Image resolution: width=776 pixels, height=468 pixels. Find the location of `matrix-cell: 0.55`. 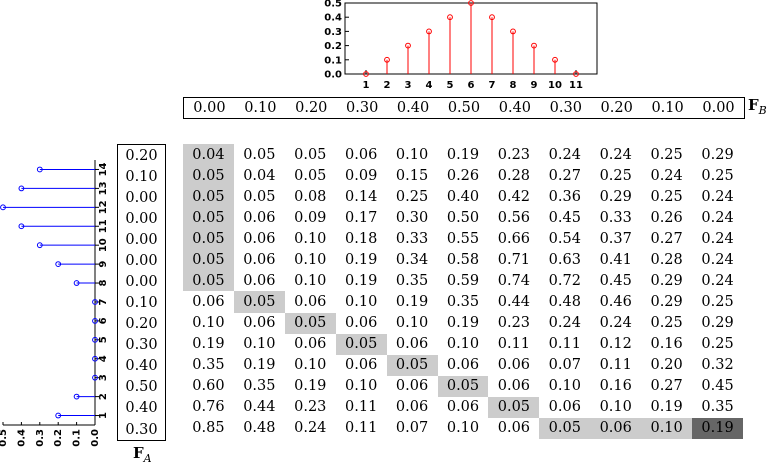

matrix-cell: 0.55 is located at coordinates (463, 238).